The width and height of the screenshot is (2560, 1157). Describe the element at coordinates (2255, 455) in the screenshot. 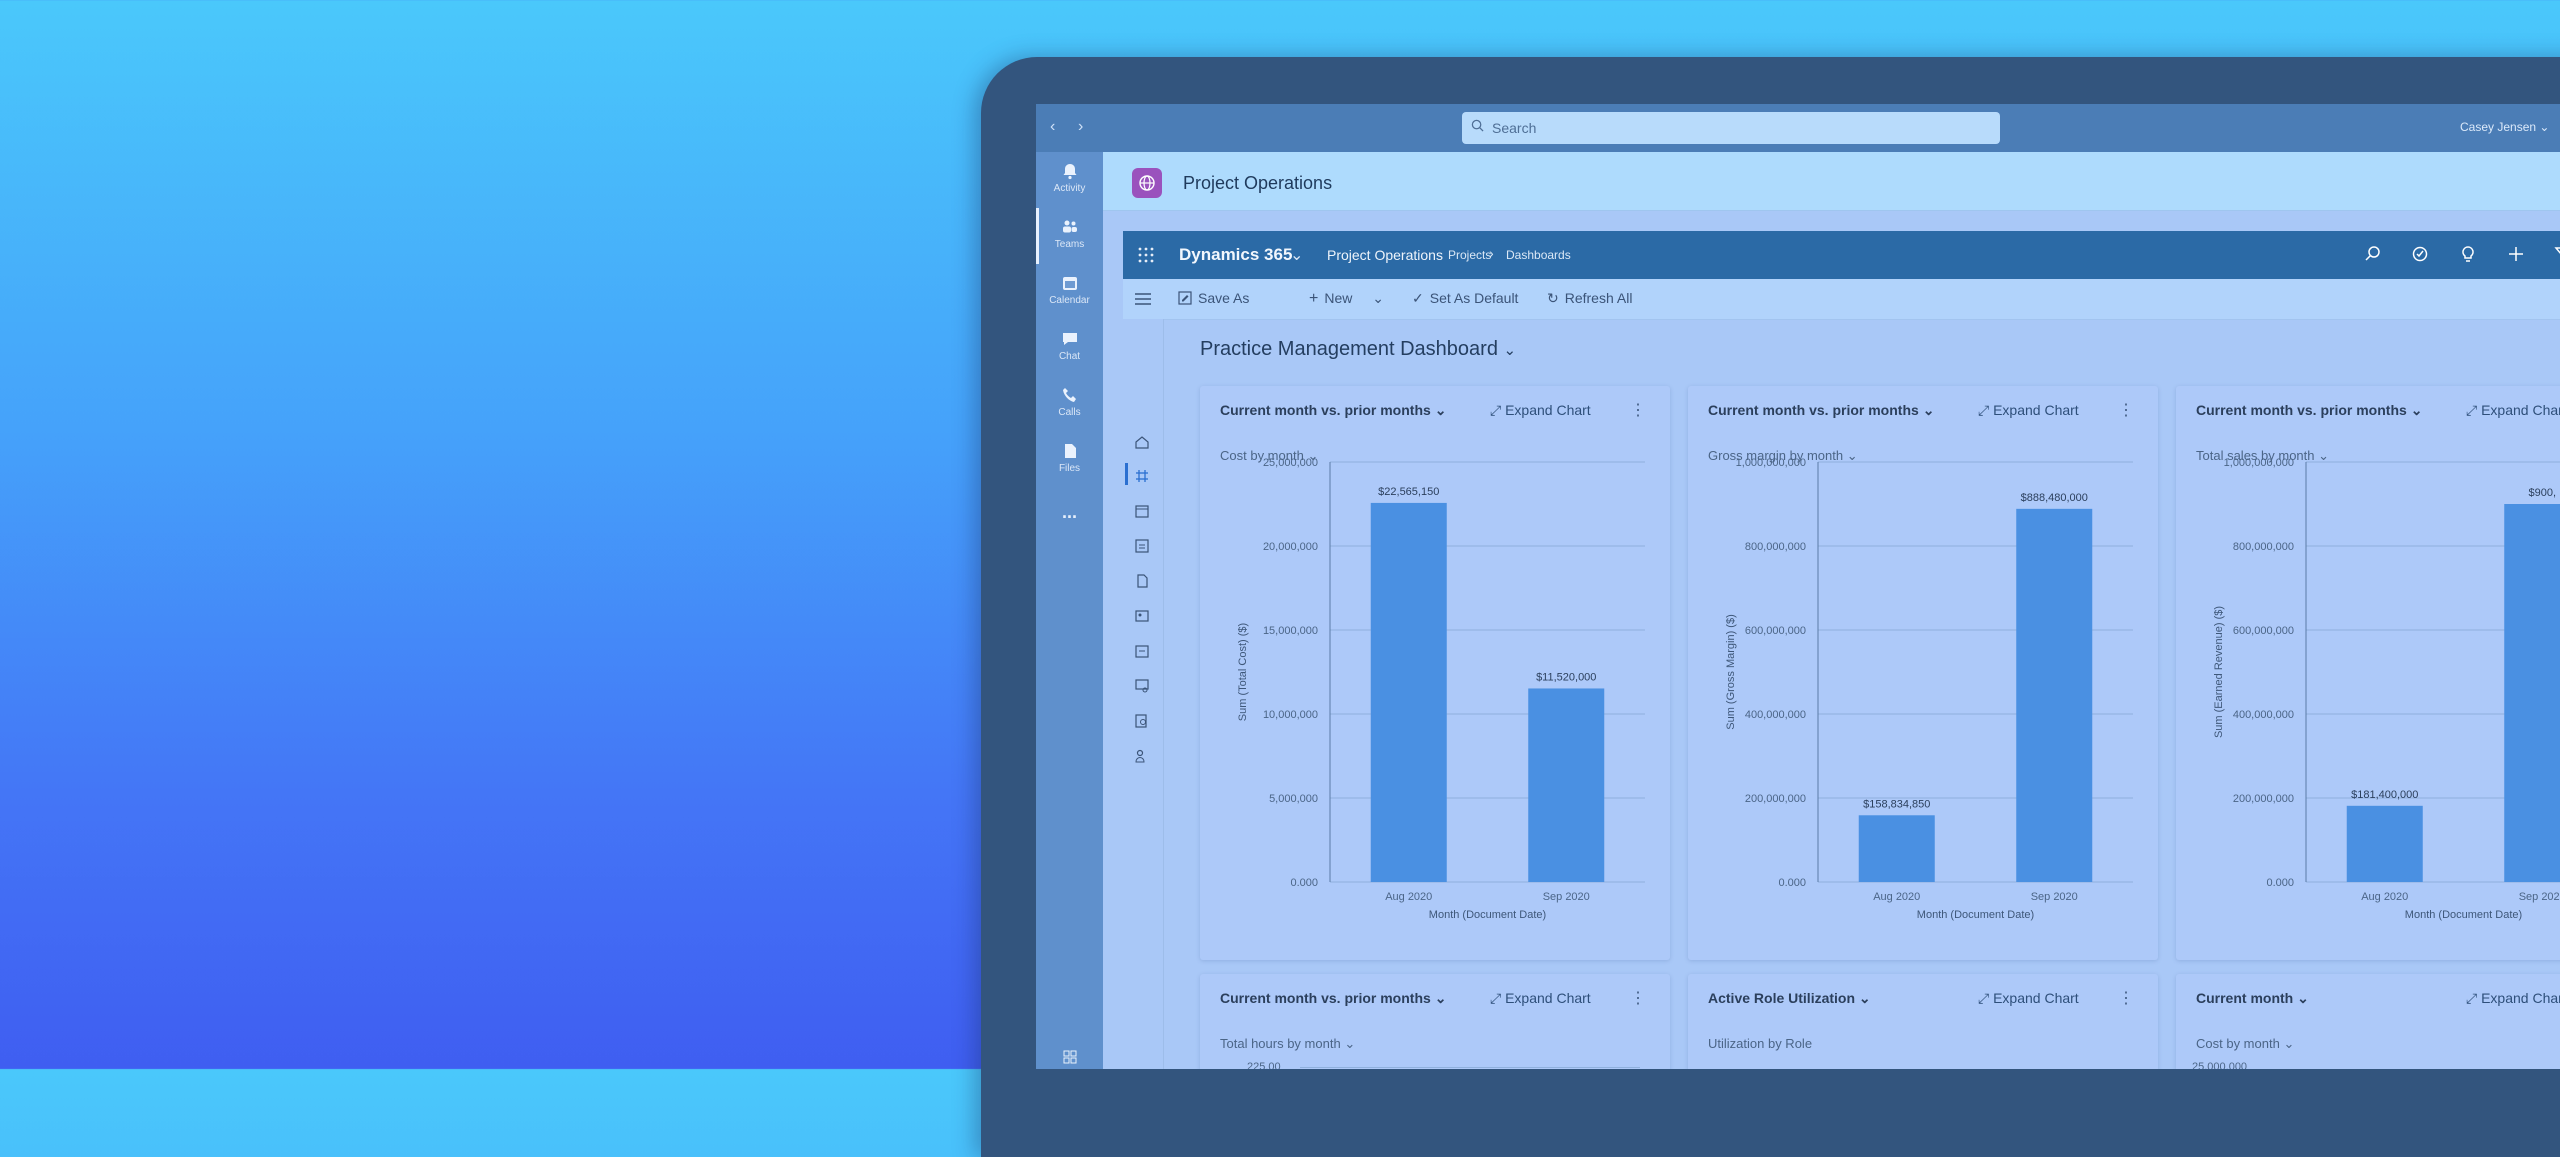

I see `chart-subtitle: Total sales by month` at that location.